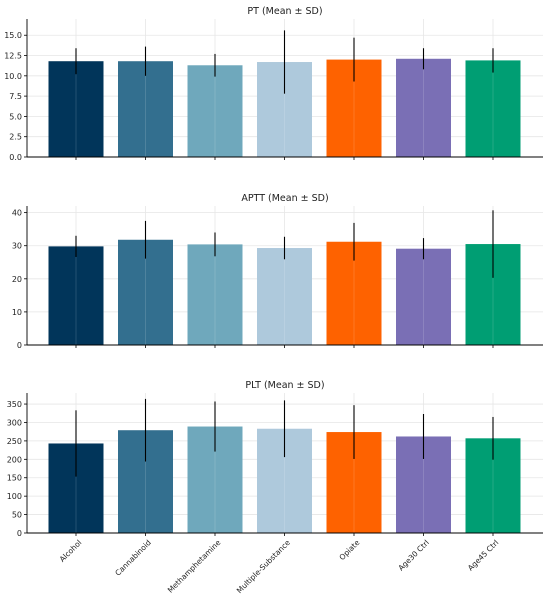 The height and width of the screenshot is (599, 550). What do you see at coordinates (215, 294) in the screenshot?
I see `aptt-bar-methamphetamine` at bounding box center [215, 294].